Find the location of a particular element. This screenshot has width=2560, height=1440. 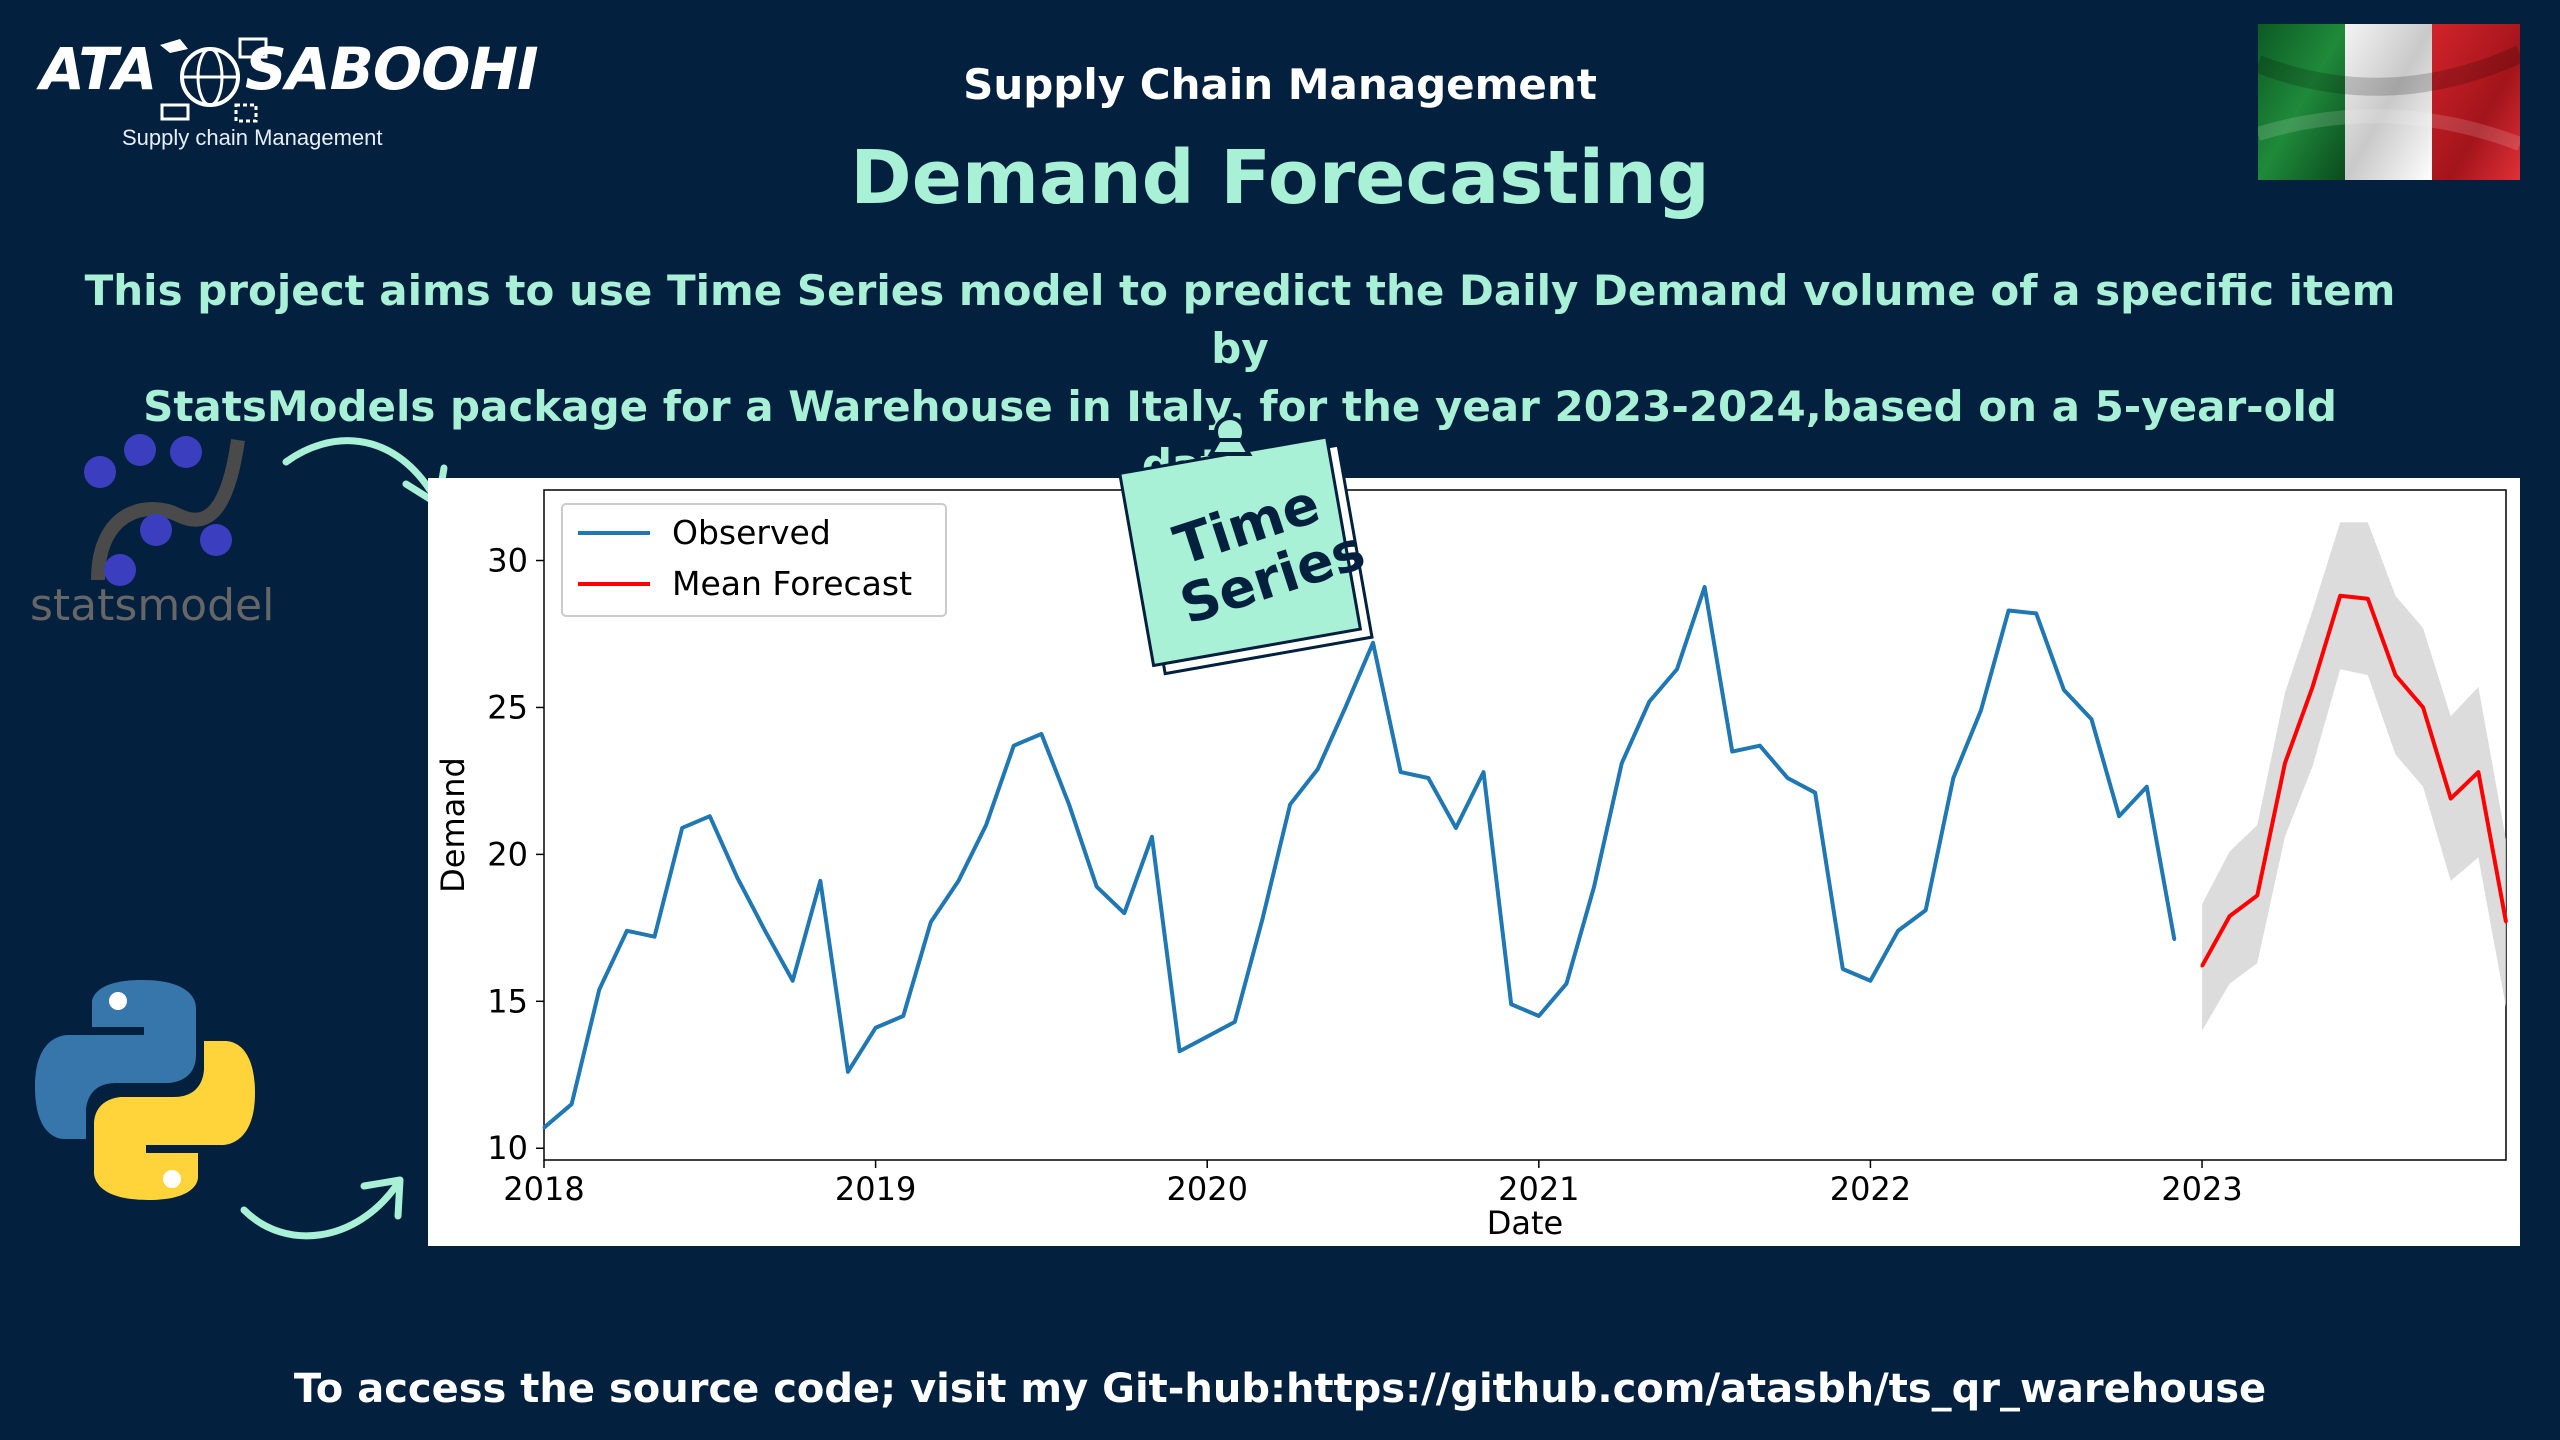

statsmodel-logo-icon: statsmodel is located at coordinates (152, 532).